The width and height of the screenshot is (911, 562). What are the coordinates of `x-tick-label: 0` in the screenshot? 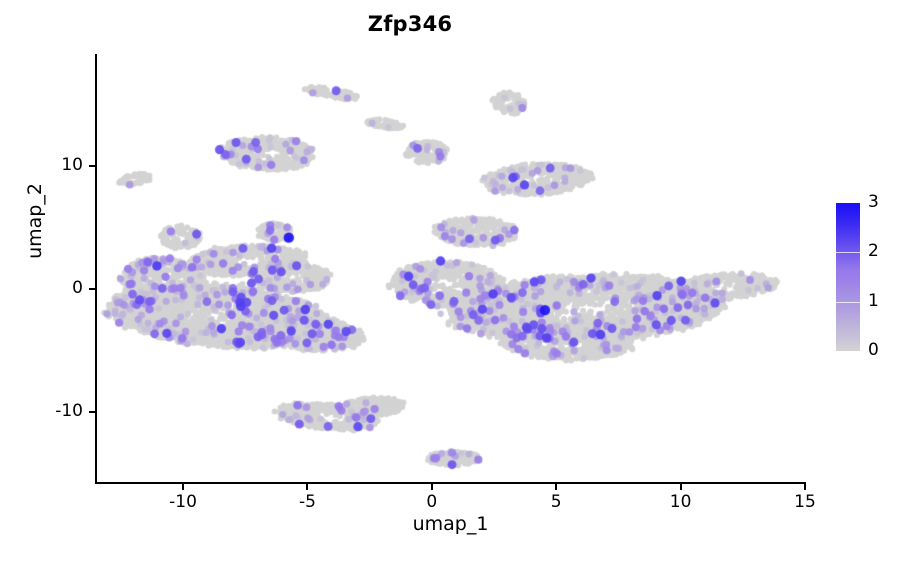 It's located at (432, 502).